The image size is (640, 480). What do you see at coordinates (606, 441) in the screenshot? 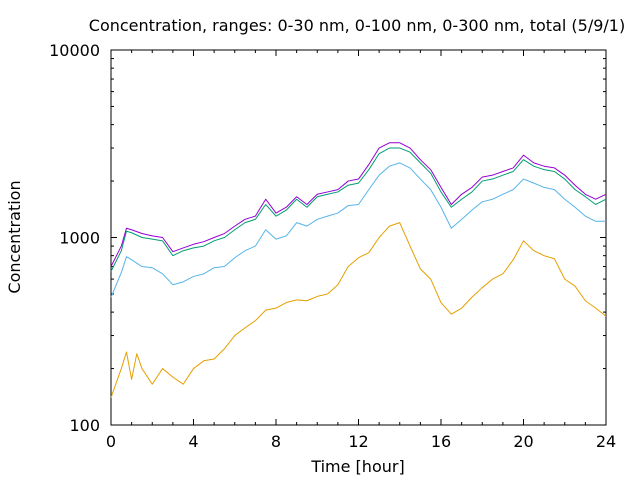
I see `x-tick-label: 24` at bounding box center [606, 441].